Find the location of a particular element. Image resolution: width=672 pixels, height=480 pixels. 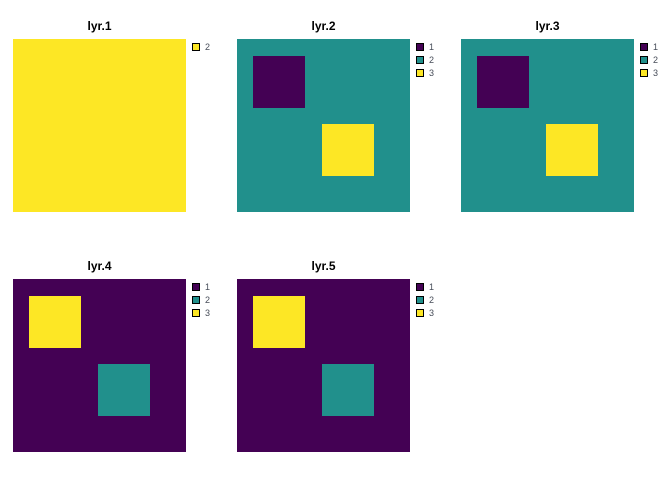

panel-title-lyr5: lyr.5 is located at coordinates (323, 266).